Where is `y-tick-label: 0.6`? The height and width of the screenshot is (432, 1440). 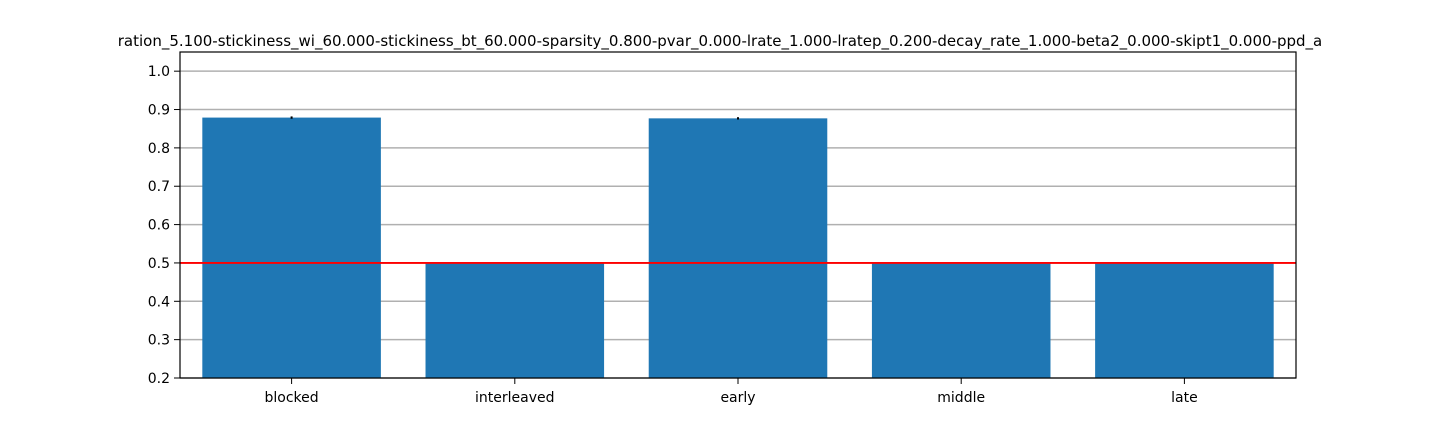
y-tick-label: 0.6 is located at coordinates (159, 226).